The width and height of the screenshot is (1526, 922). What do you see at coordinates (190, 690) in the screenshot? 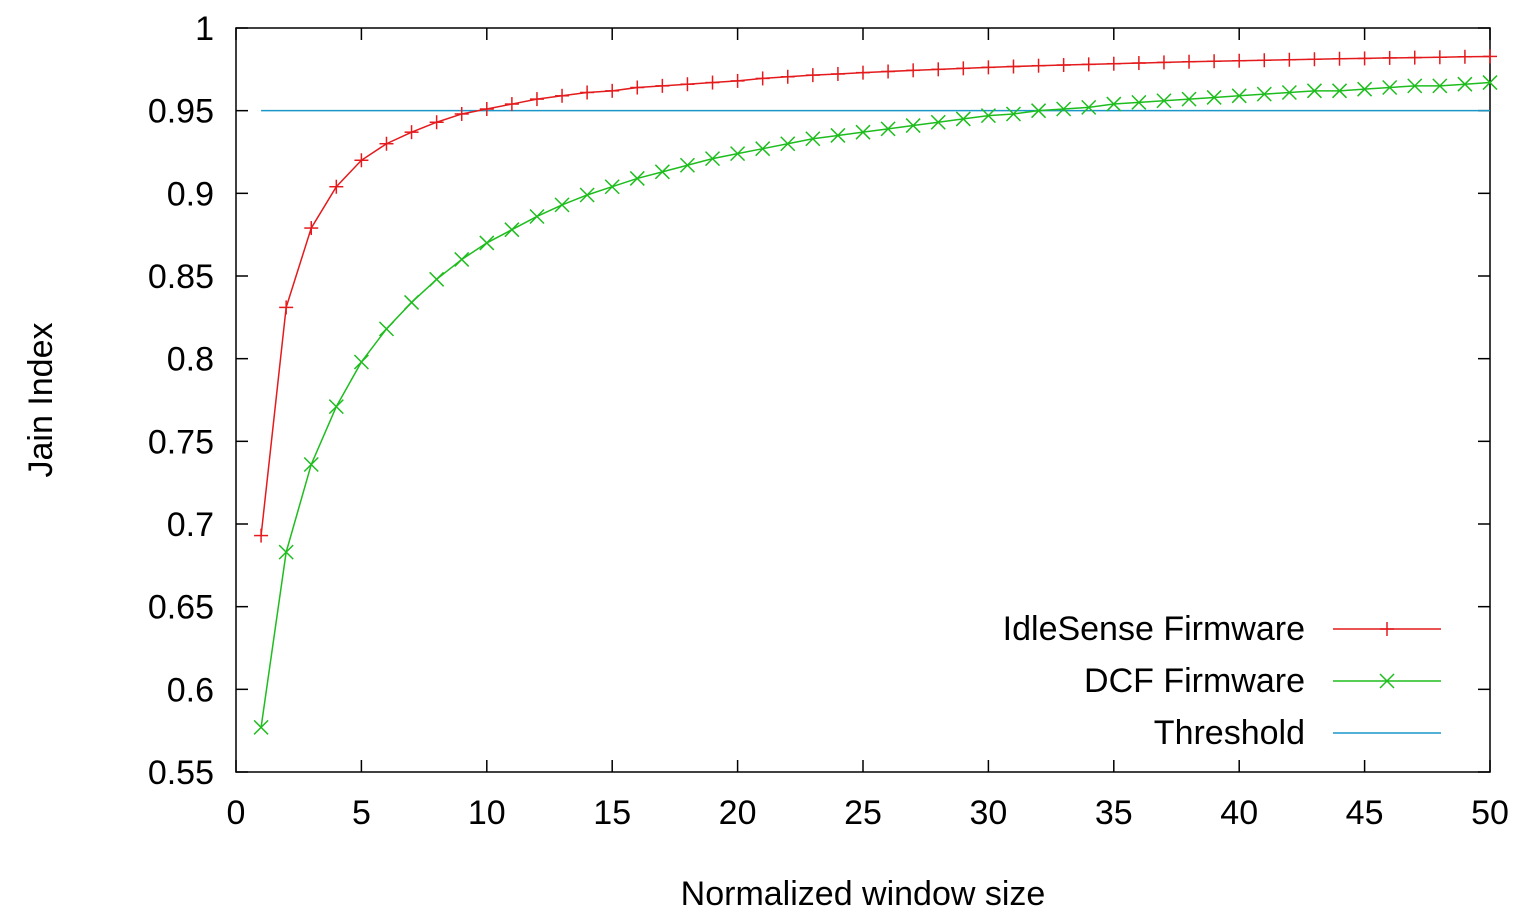
I see `y-tick-label: 0.6` at bounding box center [190, 690].